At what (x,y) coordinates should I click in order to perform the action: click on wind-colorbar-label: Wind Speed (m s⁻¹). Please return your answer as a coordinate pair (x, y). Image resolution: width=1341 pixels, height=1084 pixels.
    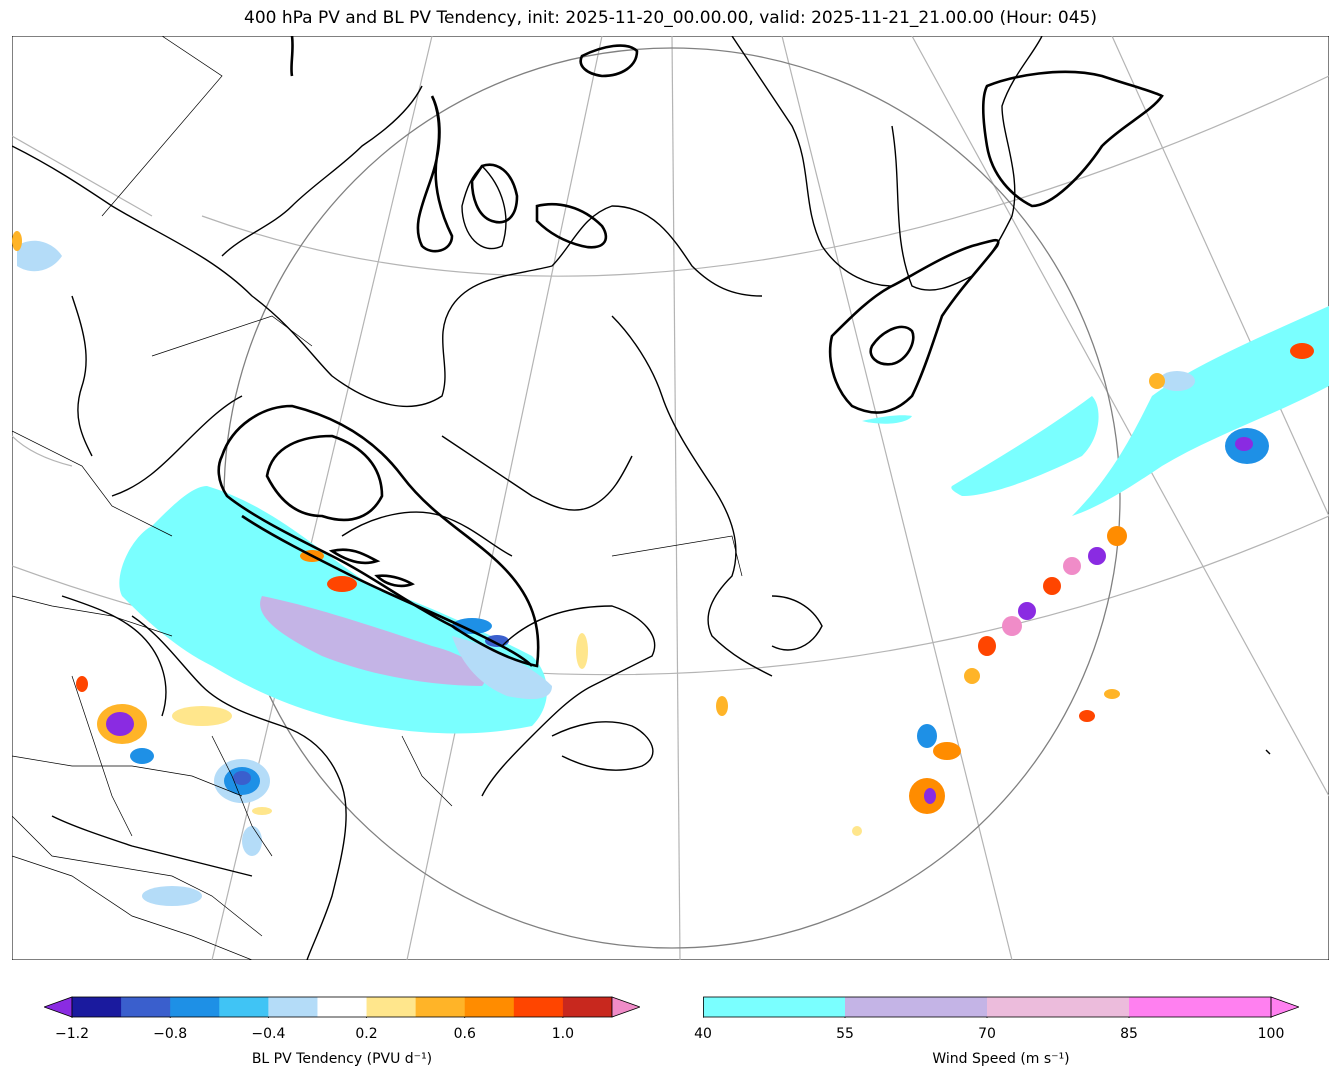
    Looking at the image, I should click on (1001, 1059).